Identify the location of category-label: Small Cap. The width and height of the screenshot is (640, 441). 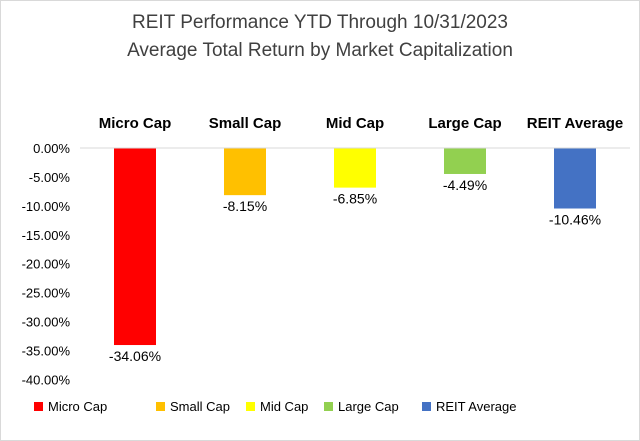
(245, 123).